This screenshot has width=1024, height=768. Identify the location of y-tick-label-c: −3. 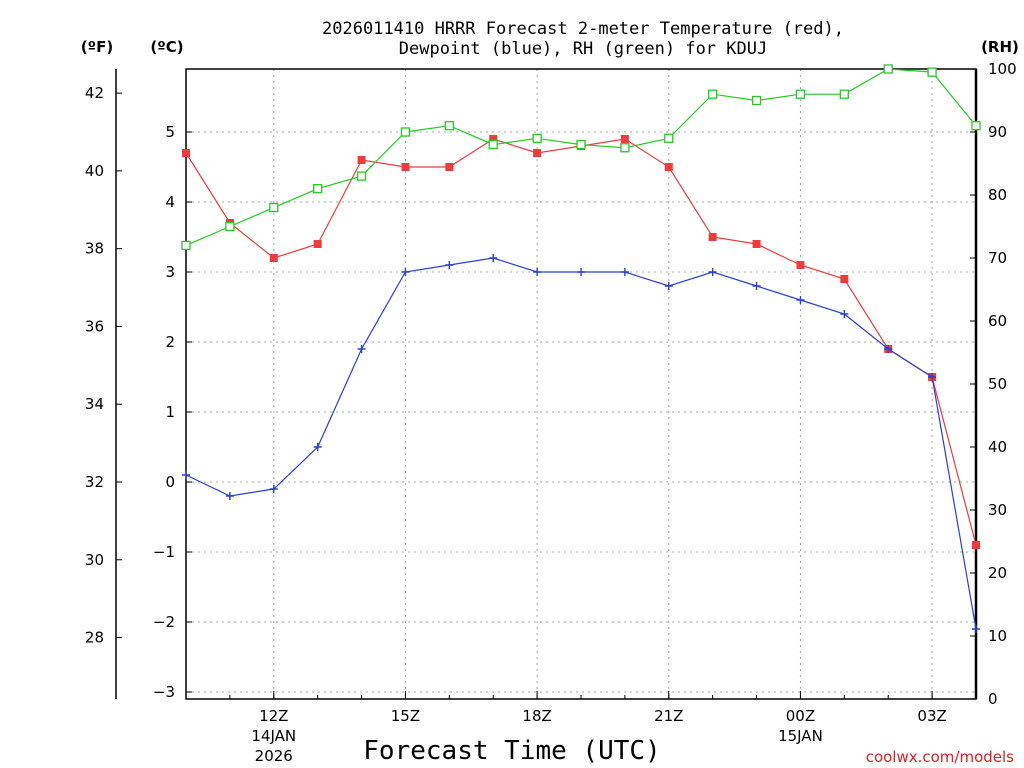
(164, 692).